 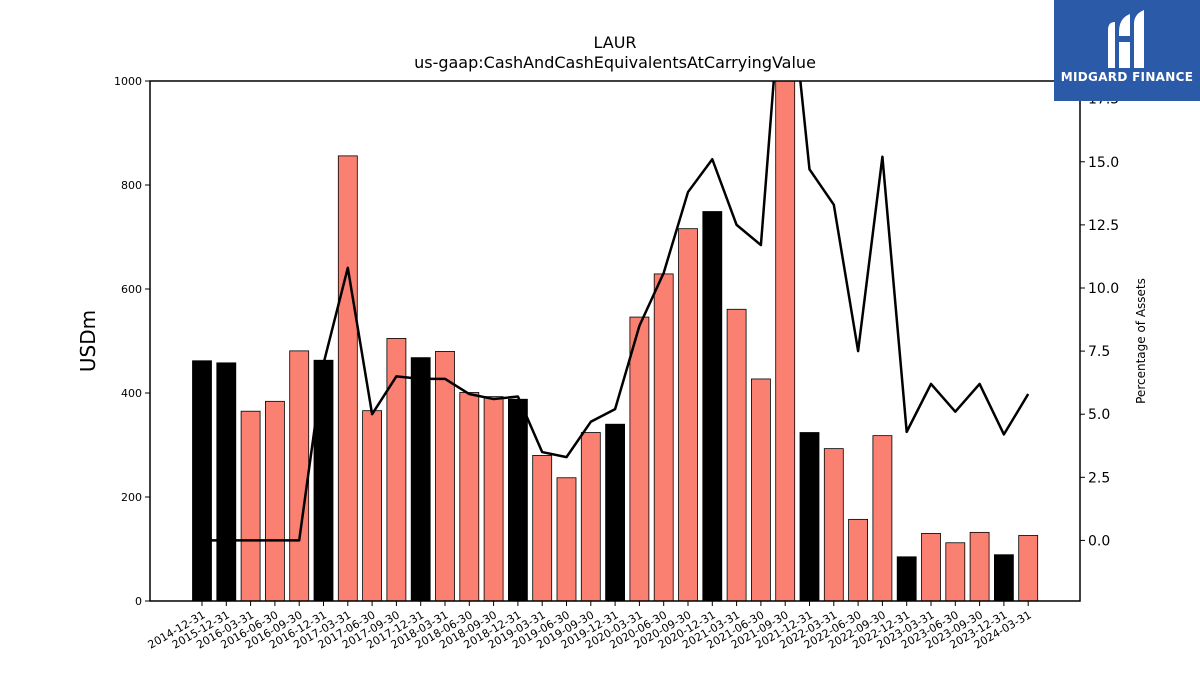 I want to click on chart-title: LAUR, so click(x=614, y=42).